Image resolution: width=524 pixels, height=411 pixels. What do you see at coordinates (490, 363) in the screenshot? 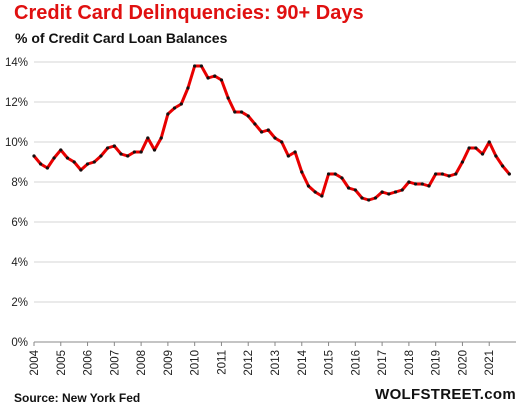
I see `x-tick-label: 2021` at bounding box center [490, 363].